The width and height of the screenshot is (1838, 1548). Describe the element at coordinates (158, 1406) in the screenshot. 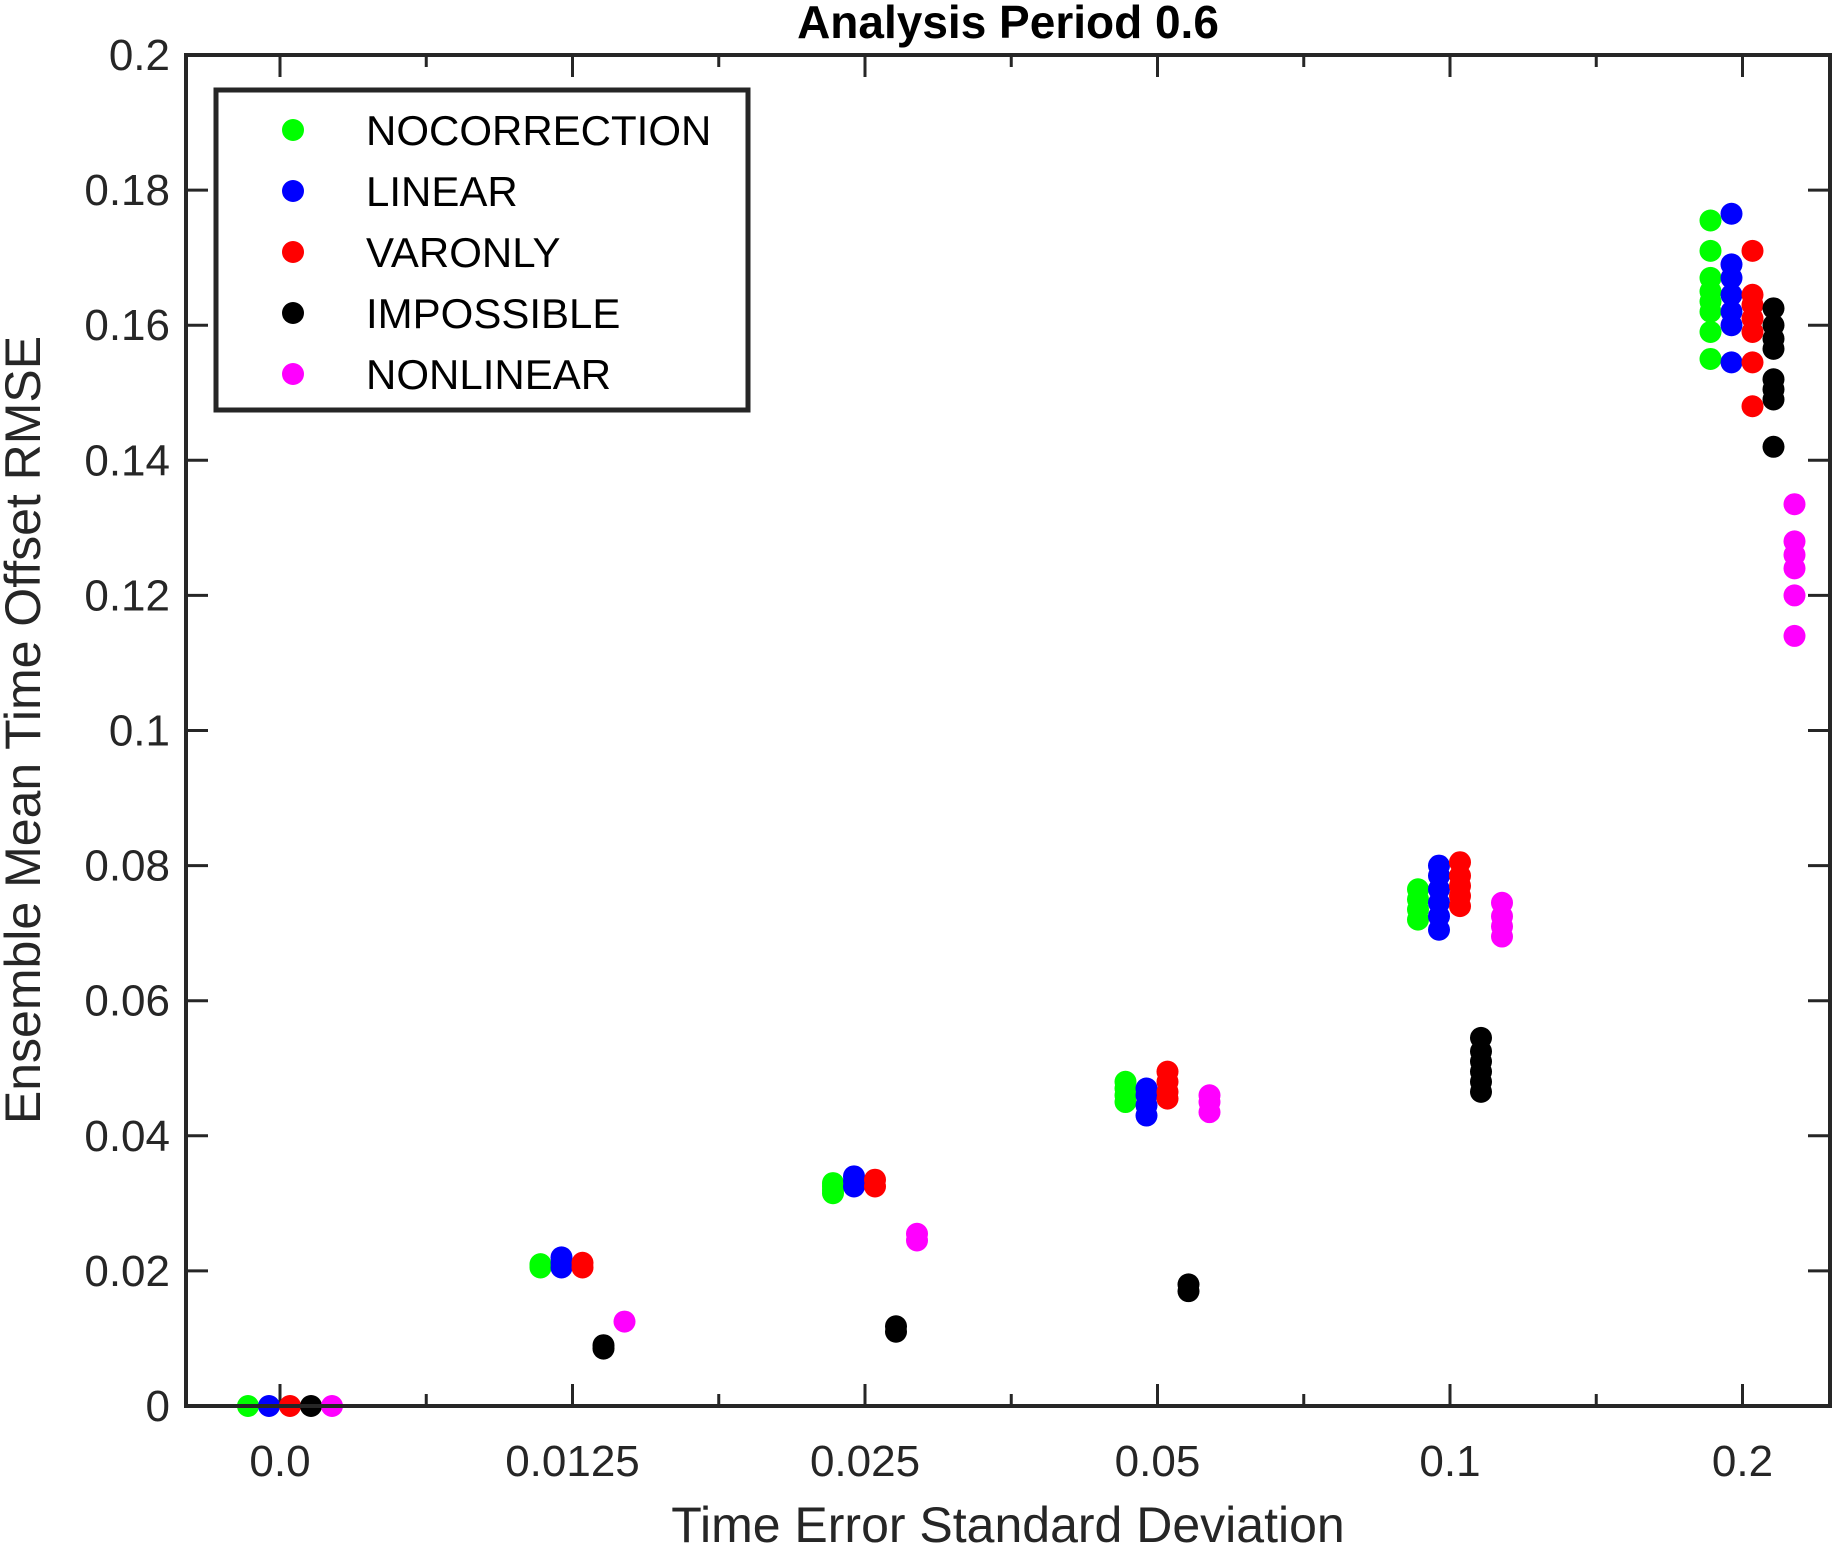

I see `y-tick-label: 0` at that location.